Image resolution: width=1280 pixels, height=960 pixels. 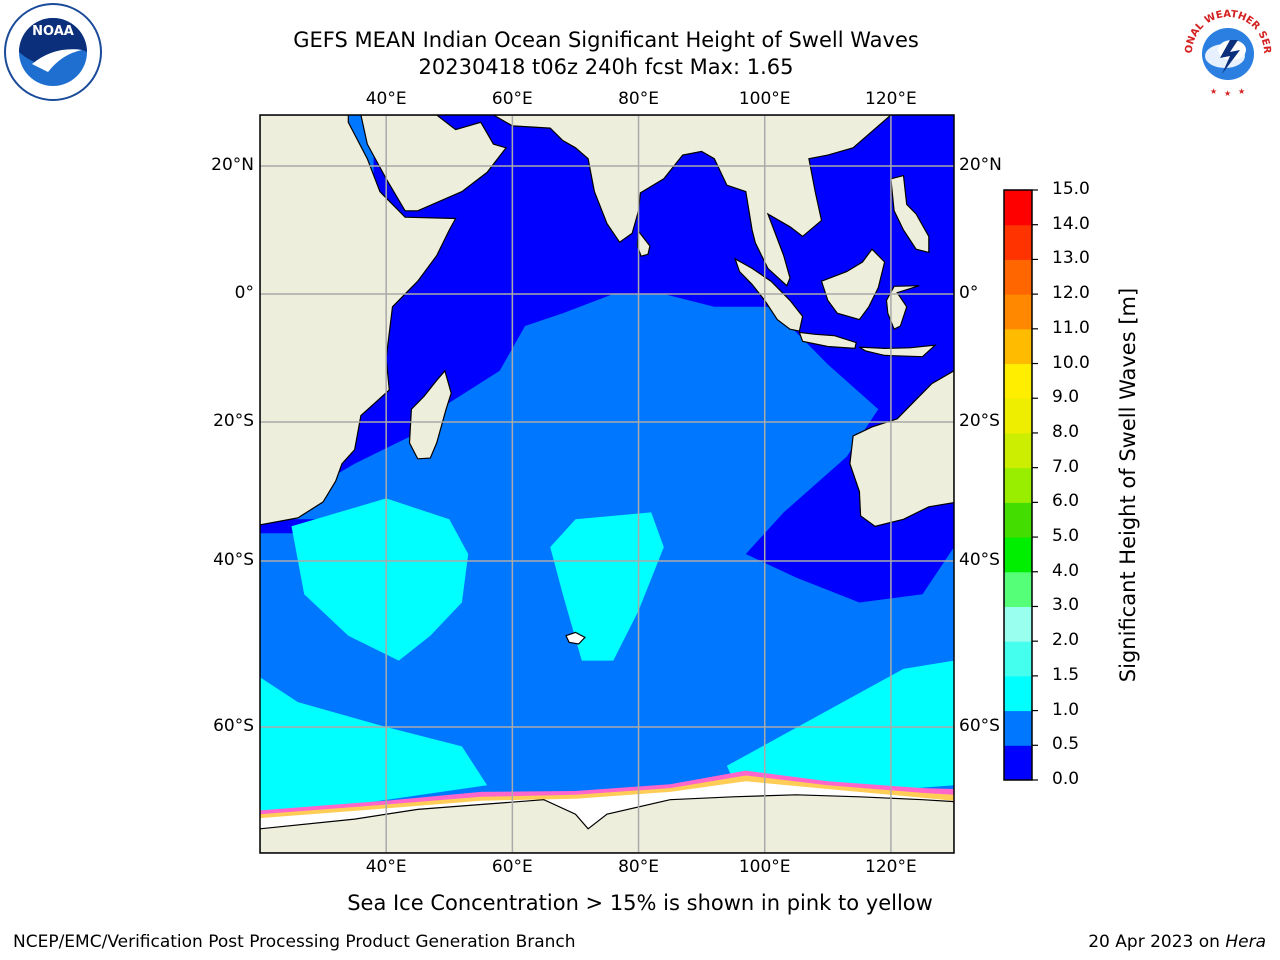 What do you see at coordinates (827, 340) in the screenshot?
I see `java` at bounding box center [827, 340].